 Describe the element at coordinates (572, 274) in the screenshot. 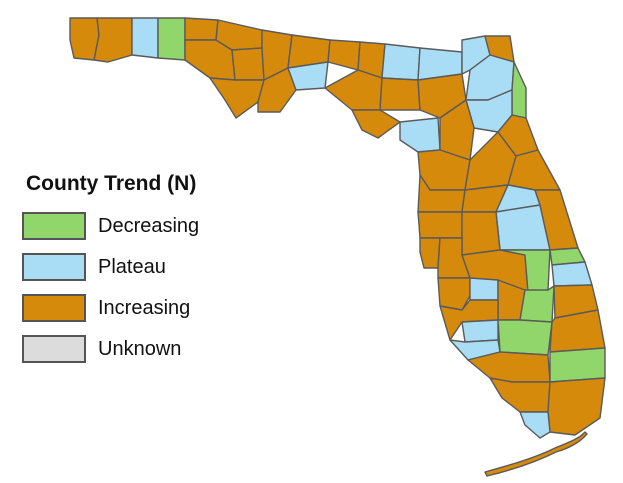

I see `county-st-lucie` at that location.